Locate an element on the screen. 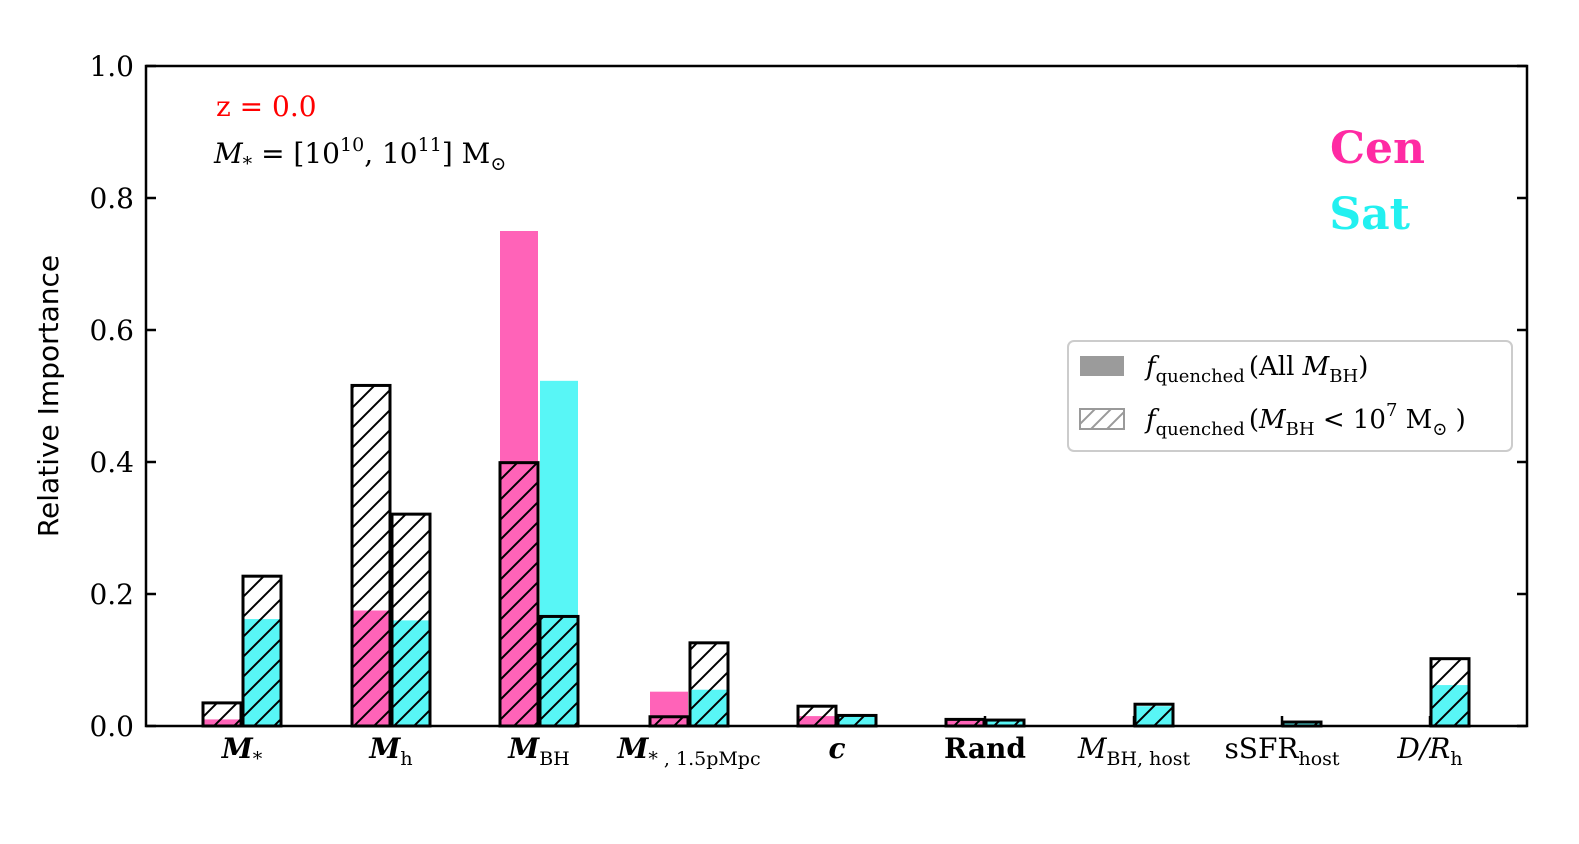 This screenshot has height=844, width=1579. legend-frame is located at coordinates (1290, 396).